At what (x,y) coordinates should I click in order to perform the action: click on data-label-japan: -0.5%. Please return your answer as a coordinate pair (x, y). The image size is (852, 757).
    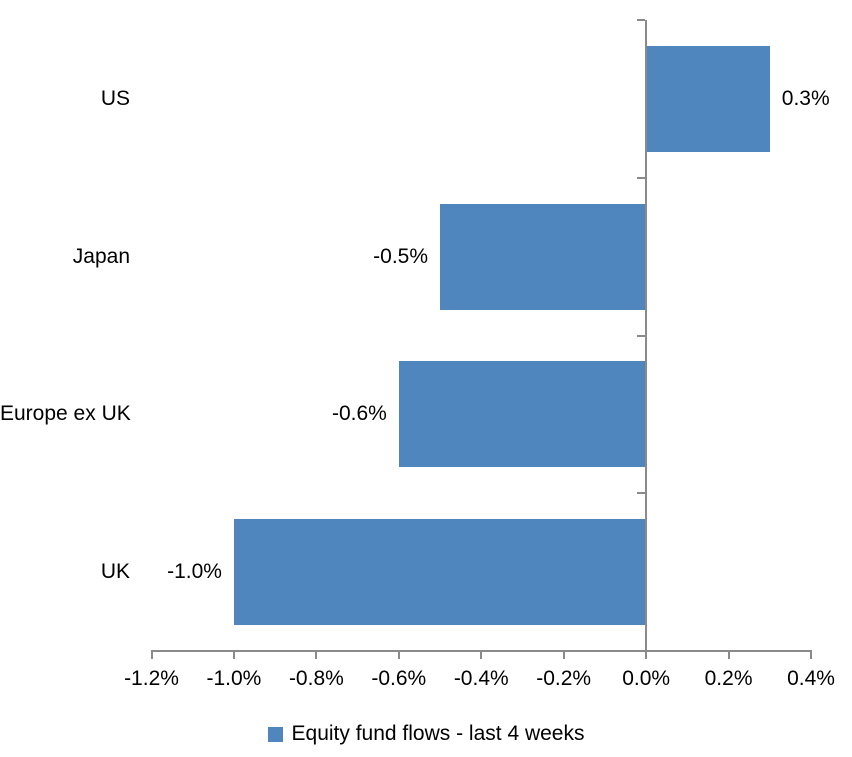
    Looking at the image, I should click on (401, 256).